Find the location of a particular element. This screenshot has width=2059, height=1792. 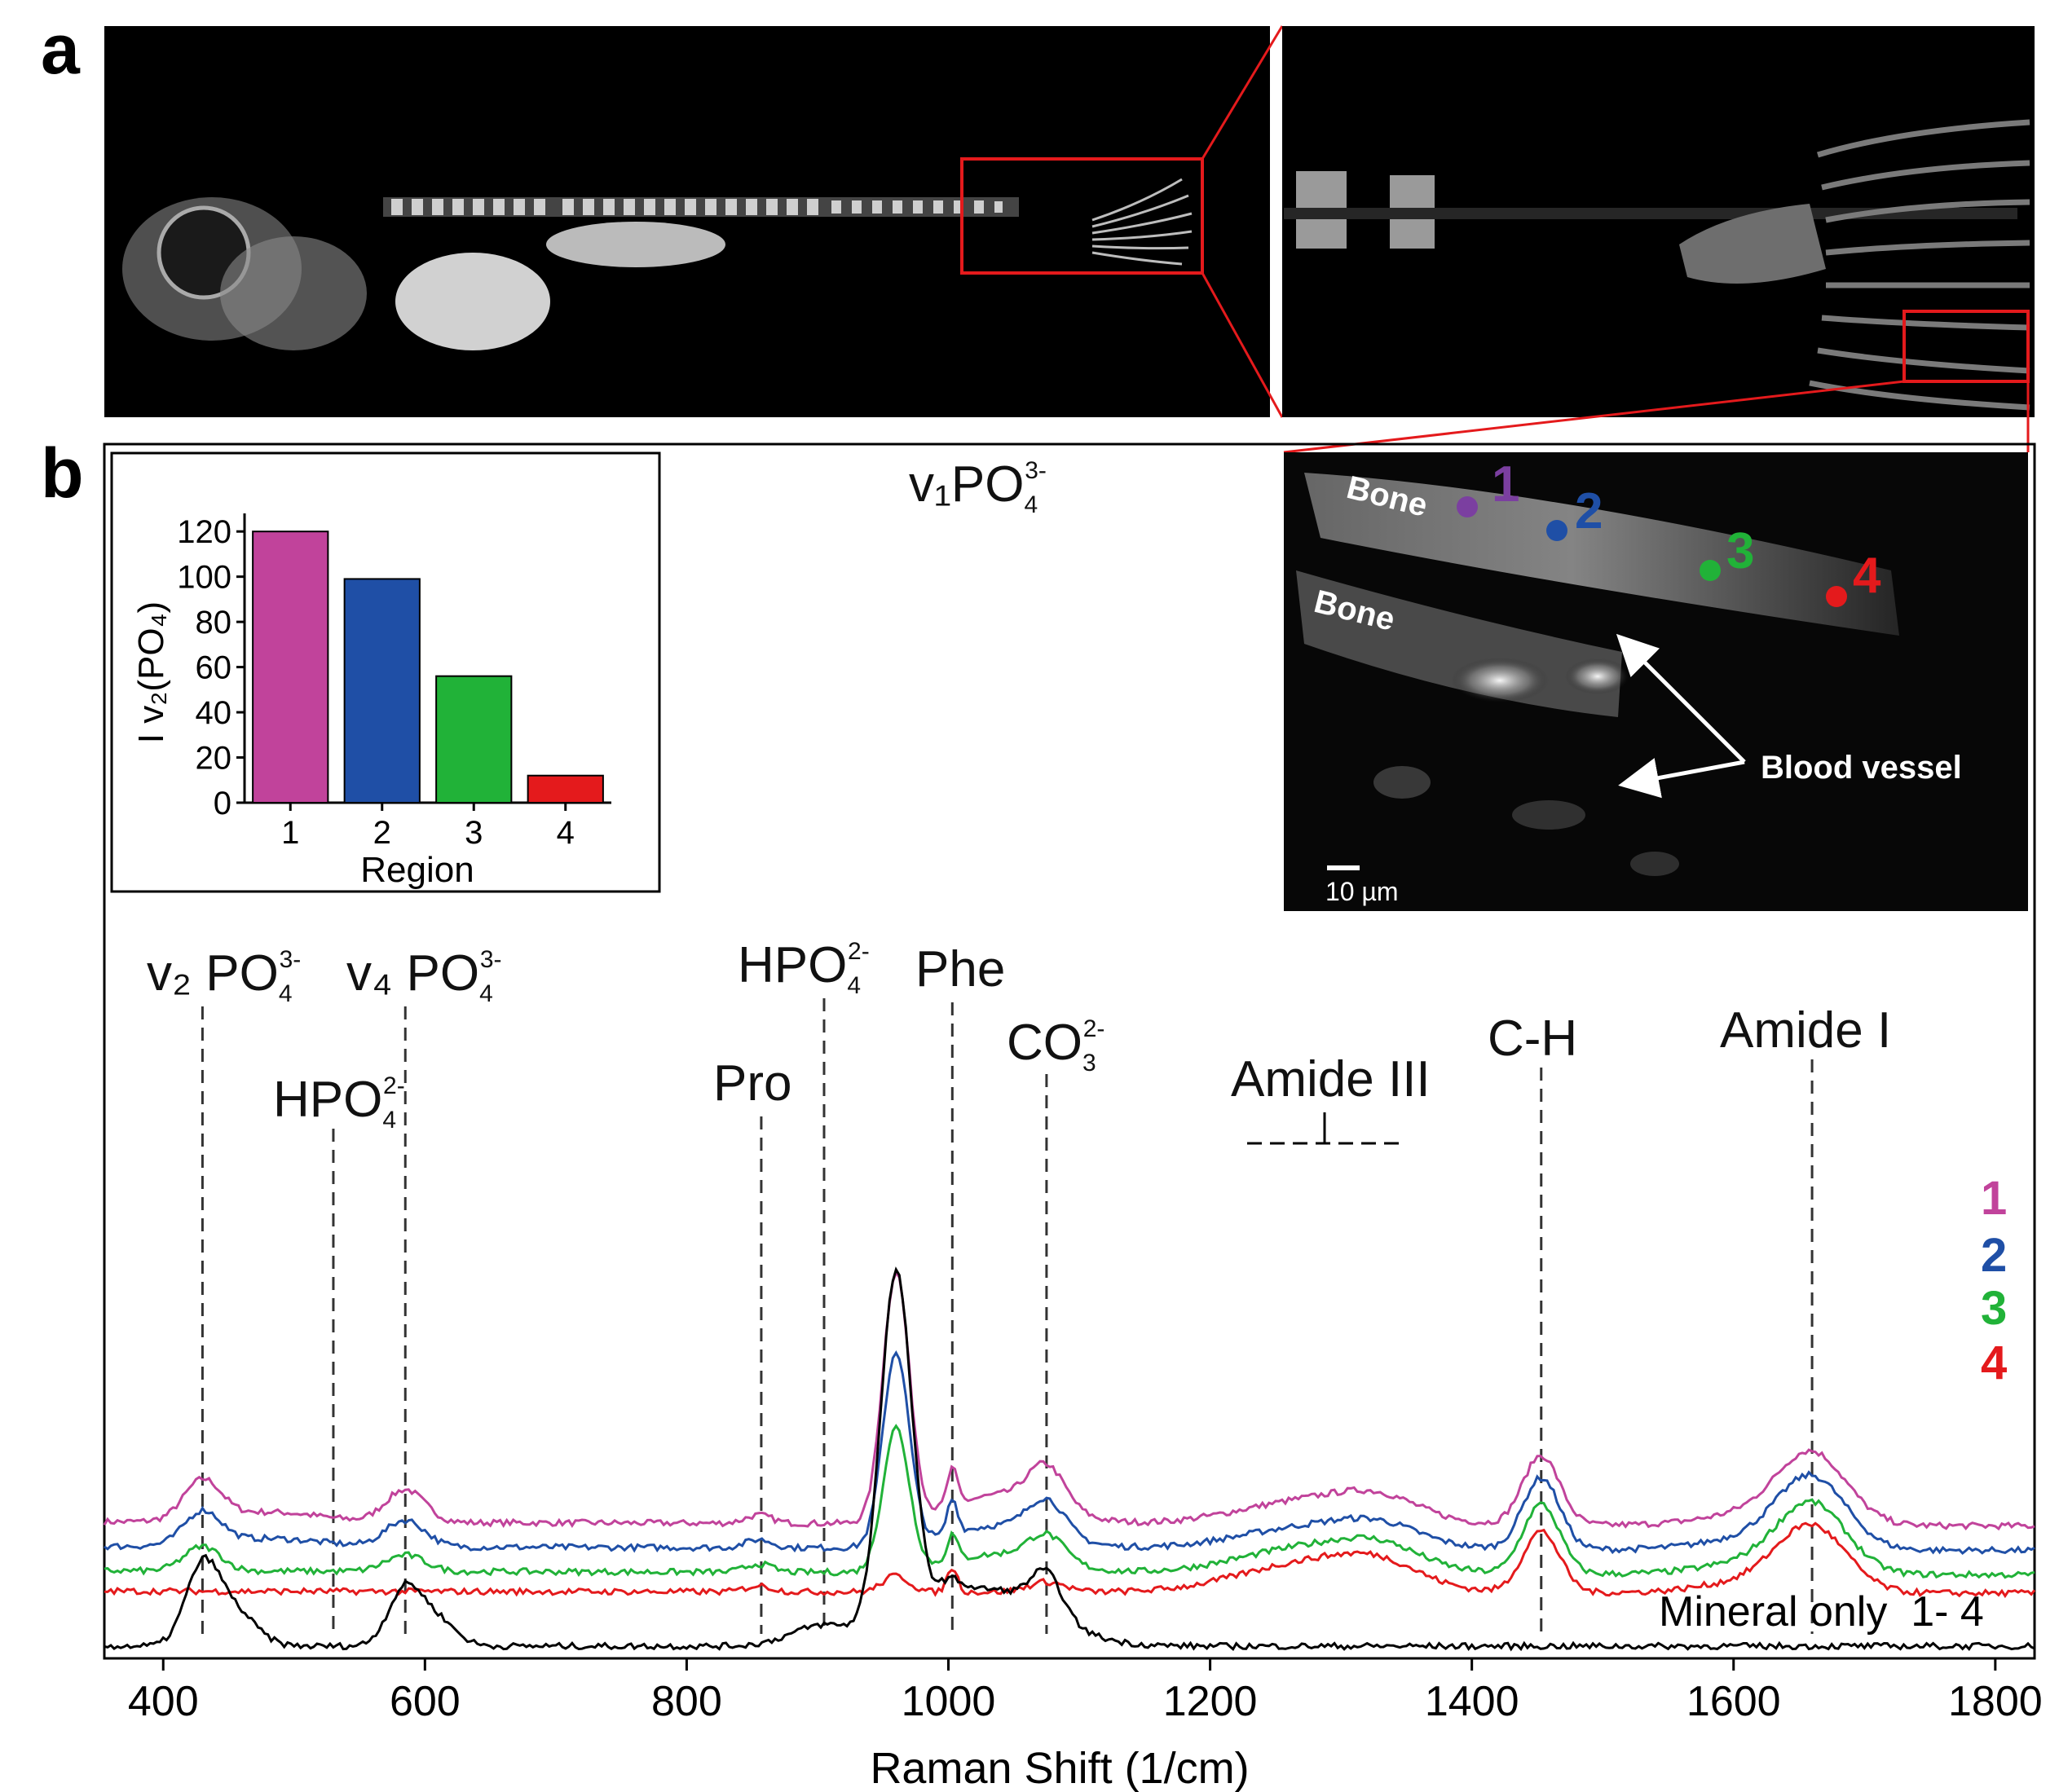

bar-y-tick-label: 40 is located at coordinates (214, 713).